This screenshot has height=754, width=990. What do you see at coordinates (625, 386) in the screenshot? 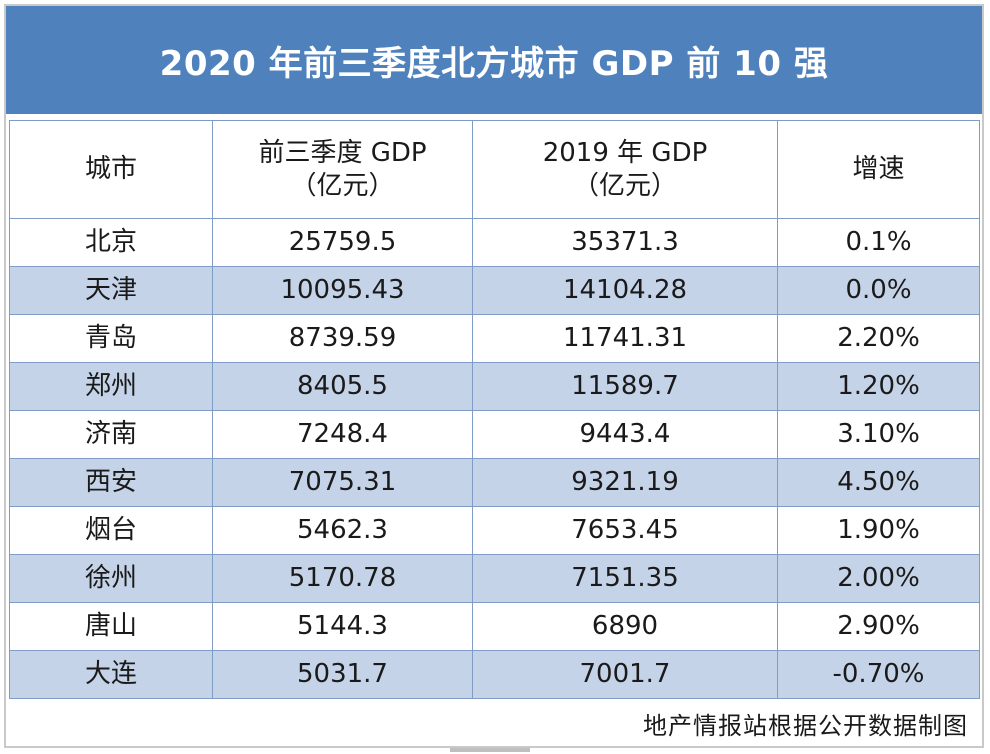
I see `cell-2019-gdp: 11589.7` at bounding box center [625, 386].